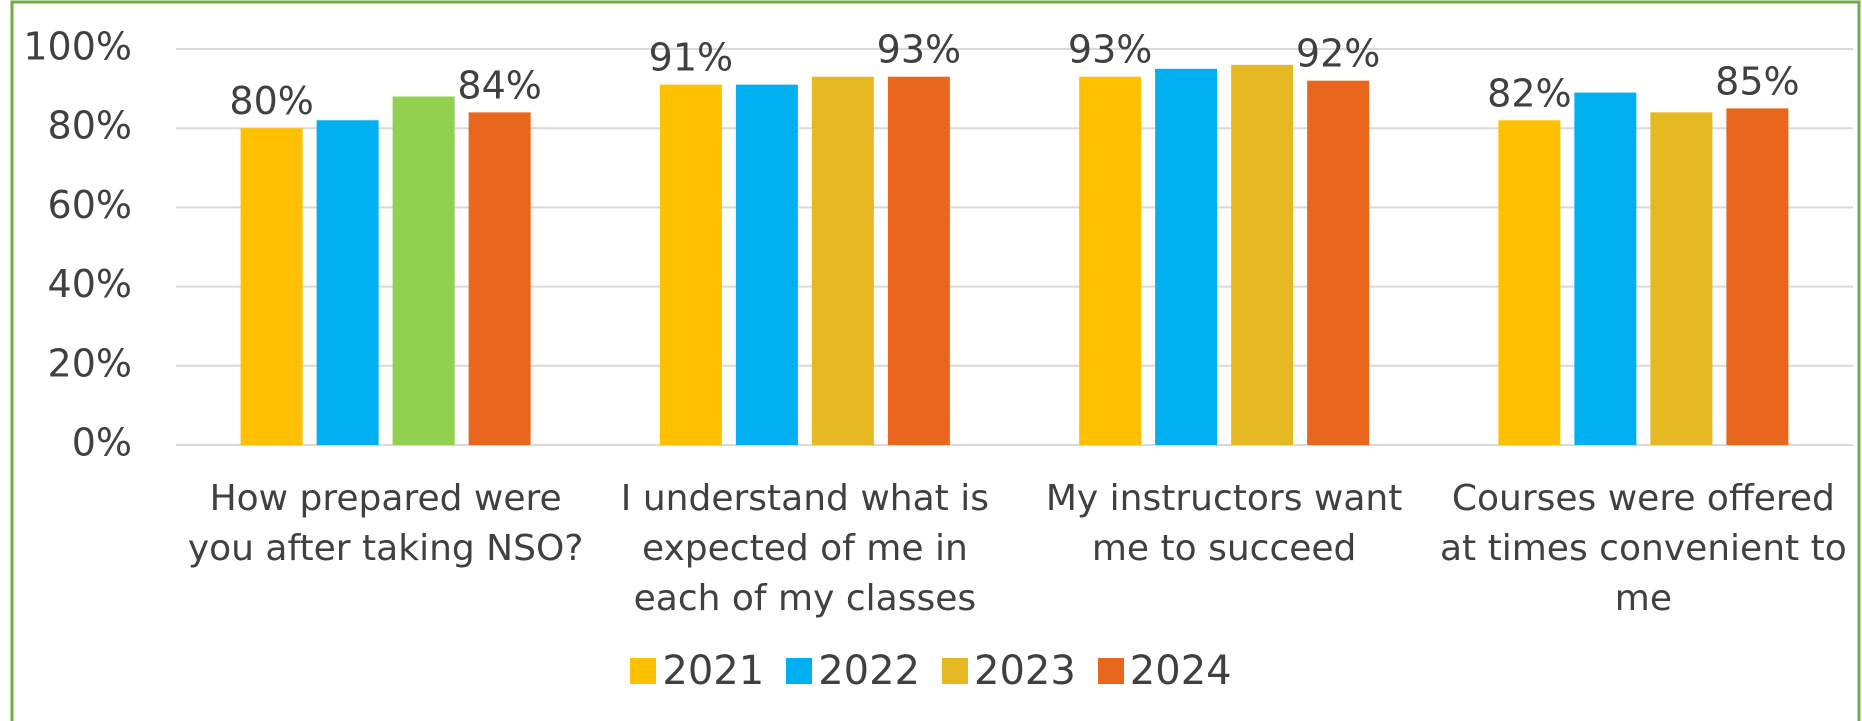  Describe the element at coordinates (1338, 54) in the screenshot. I see `data-label: 92%` at that location.